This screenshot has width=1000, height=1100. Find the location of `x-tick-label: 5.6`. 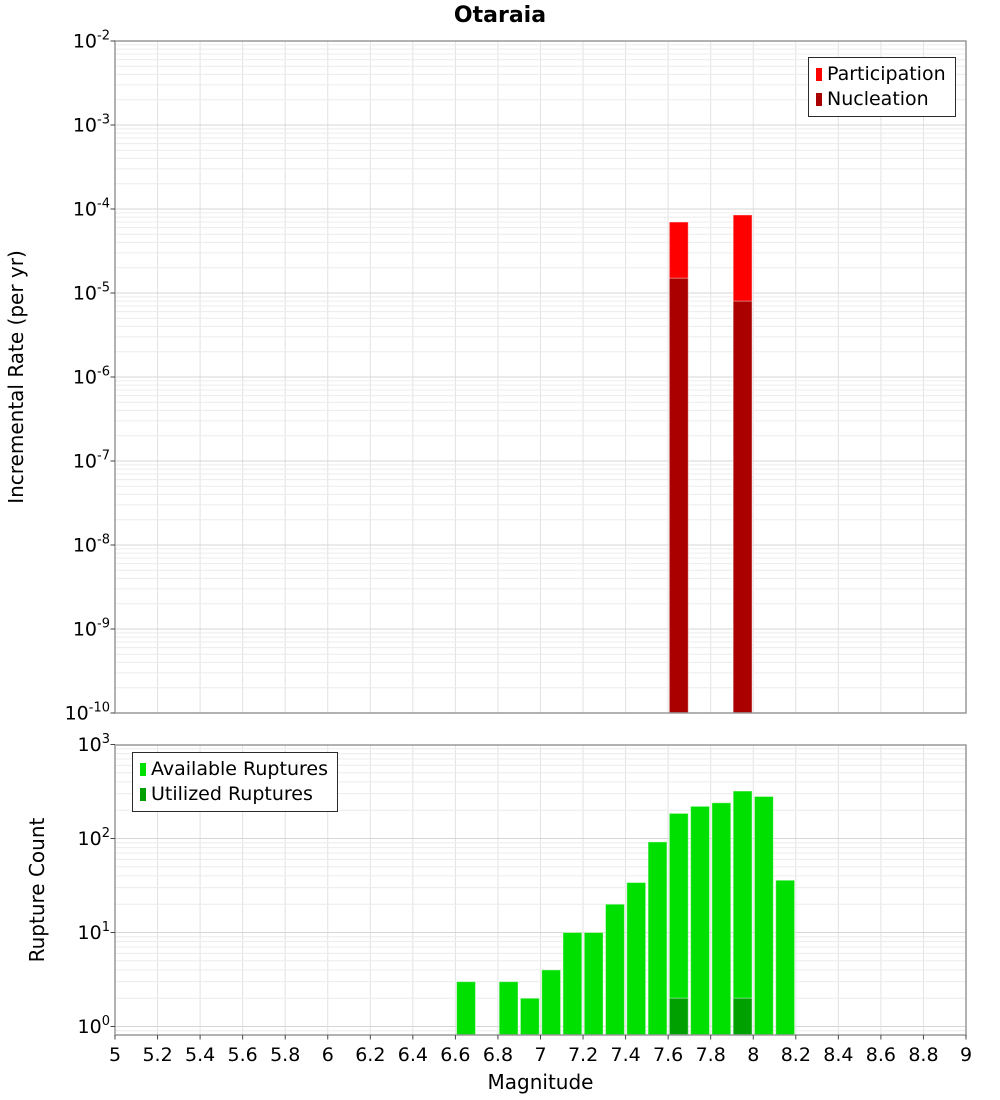

x-tick-label: 5.6 is located at coordinates (243, 1055).